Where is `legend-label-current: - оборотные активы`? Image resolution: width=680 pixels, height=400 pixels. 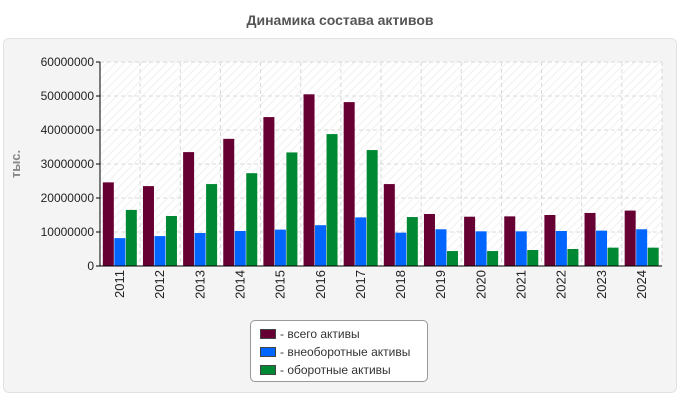
legend-label-current: - оборотные активы is located at coordinates (335, 370).